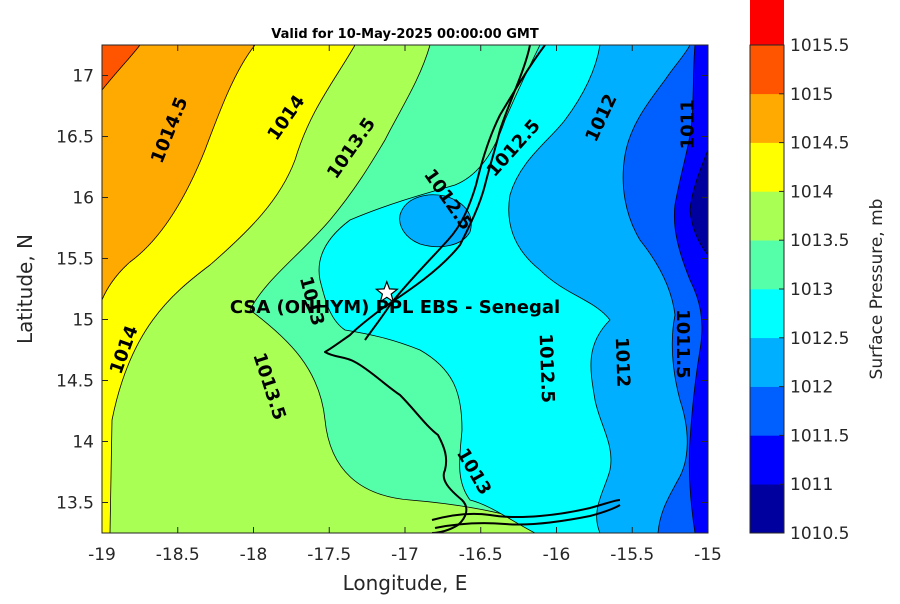 Image resolution: width=900 pixels, height=604 pixels. Describe the element at coordinates (682, 343) in the screenshot. I see `contour-label: 1011.5` at that location.